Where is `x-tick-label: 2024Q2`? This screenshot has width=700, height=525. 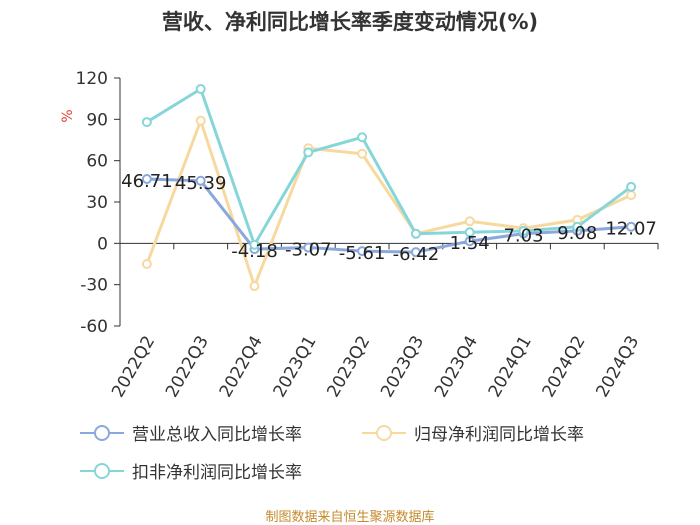
x-tick-label: 2024Q2 is located at coordinates (564, 367).